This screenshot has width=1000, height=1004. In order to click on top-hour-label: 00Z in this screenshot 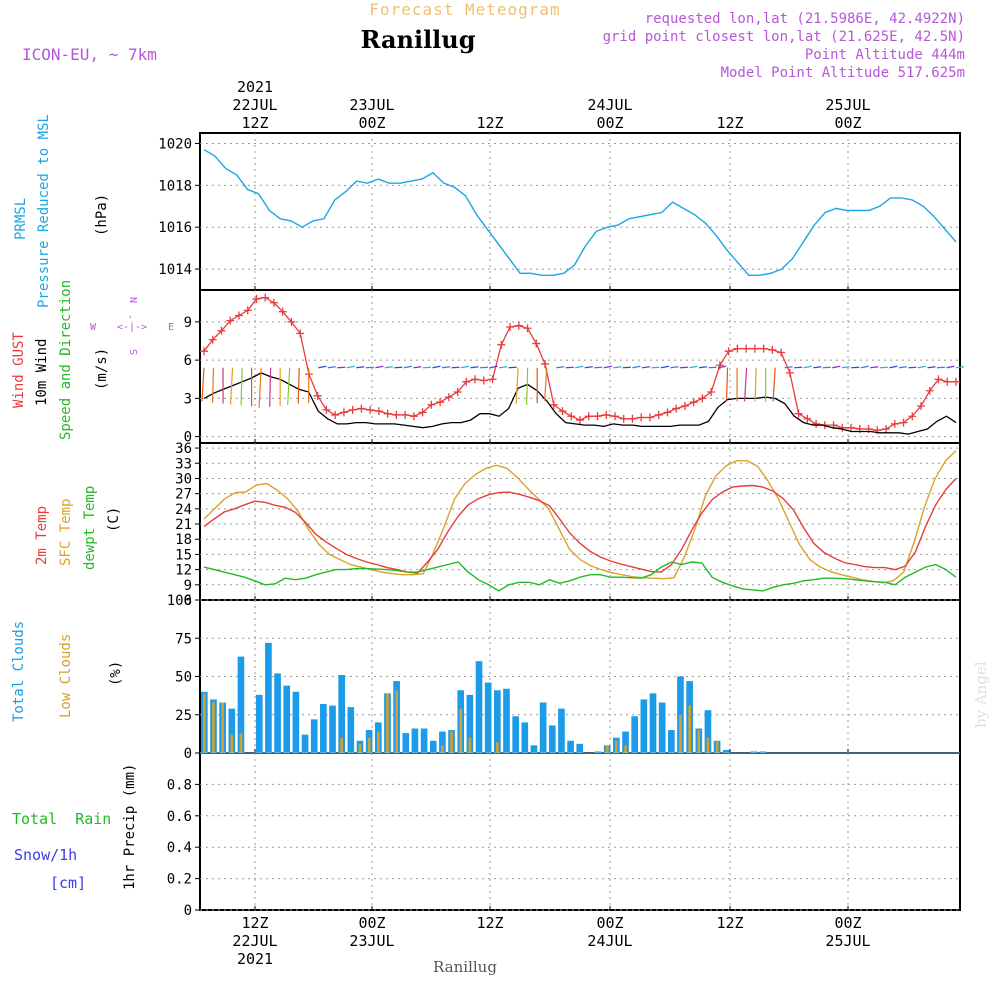, I will do `click(609, 123)`.